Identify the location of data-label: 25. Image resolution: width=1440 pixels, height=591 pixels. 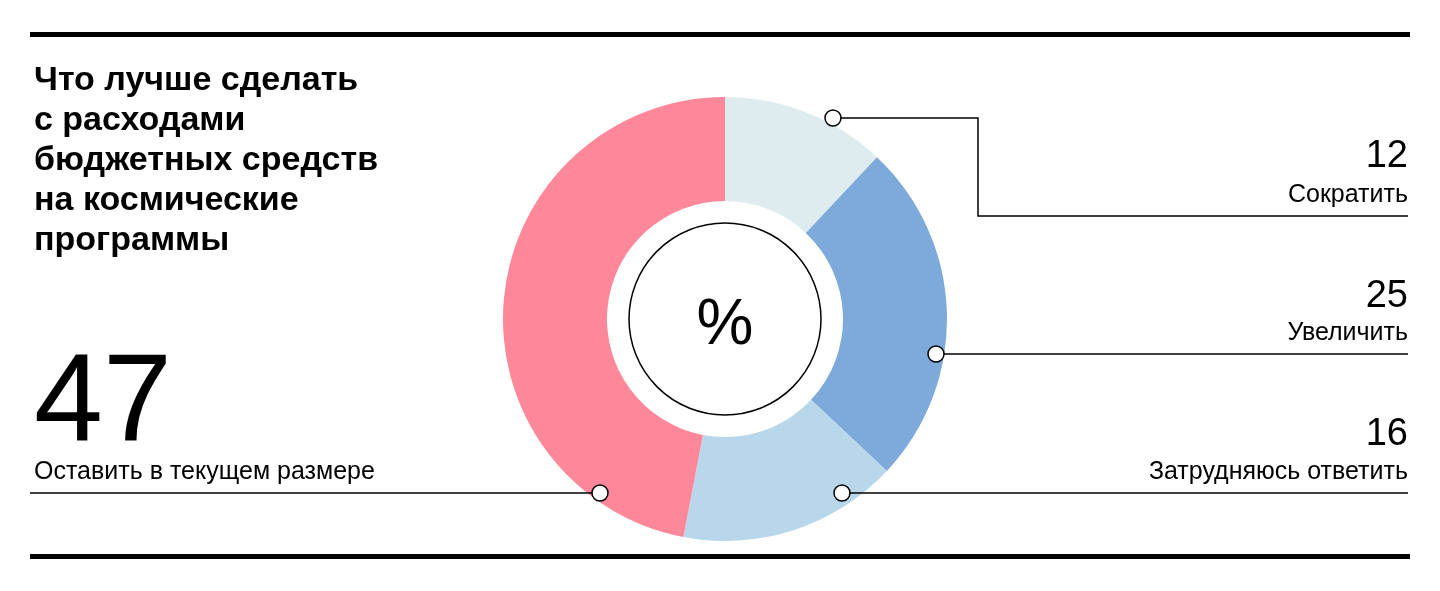
(1386, 294).